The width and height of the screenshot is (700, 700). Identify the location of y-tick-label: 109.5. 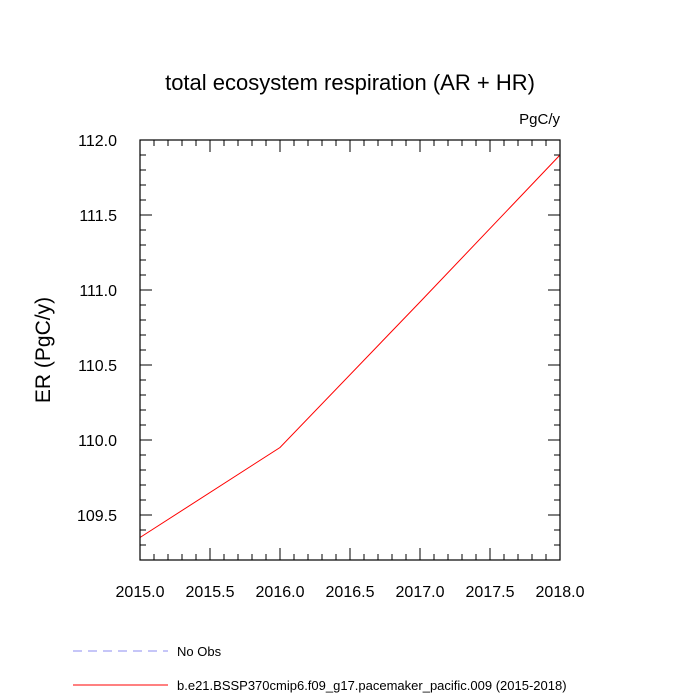
(97, 516).